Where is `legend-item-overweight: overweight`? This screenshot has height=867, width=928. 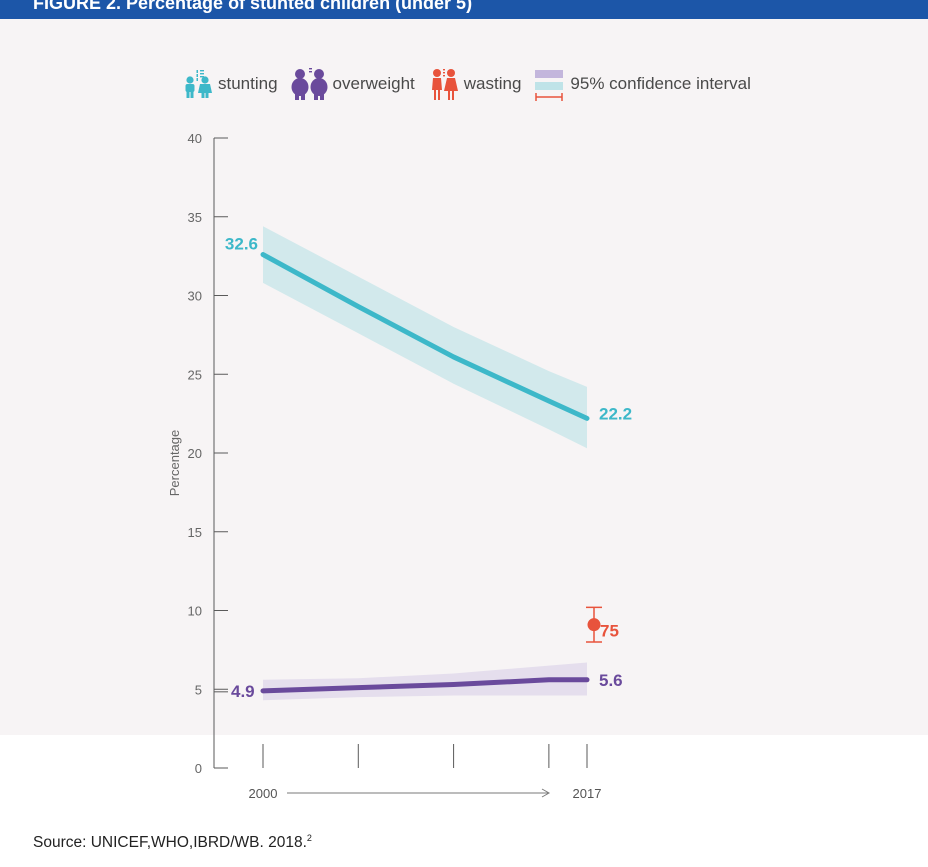
legend-item-overweight: overweight is located at coordinates (352, 84).